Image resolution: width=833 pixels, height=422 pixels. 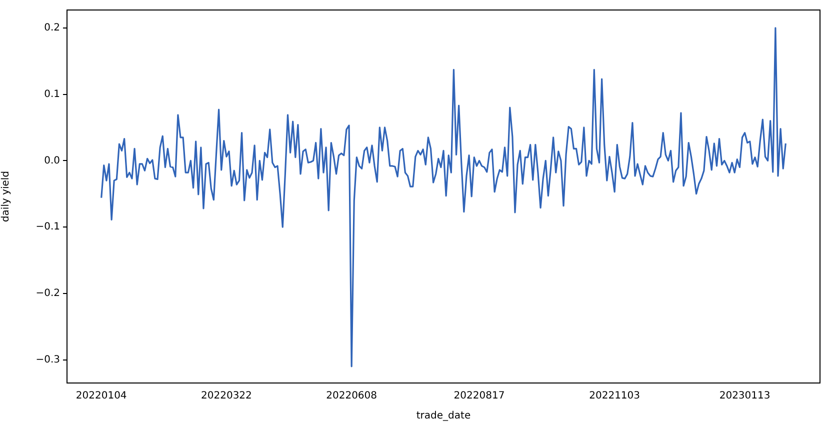 I want to click on x-tick-label: 20221103, so click(x=614, y=396).